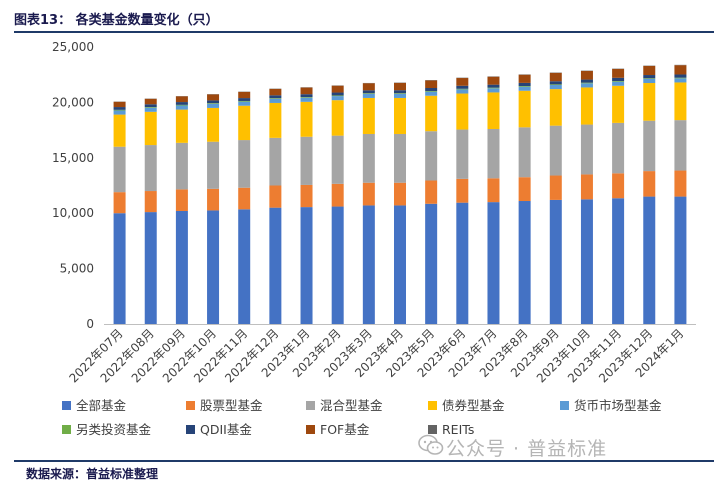 This screenshot has height=491, width=726. What do you see at coordinates (116, 20) in the screenshot?
I see `chart-title: 图表13： 各类基金数量变化（只）` at bounding box center [116, 20].